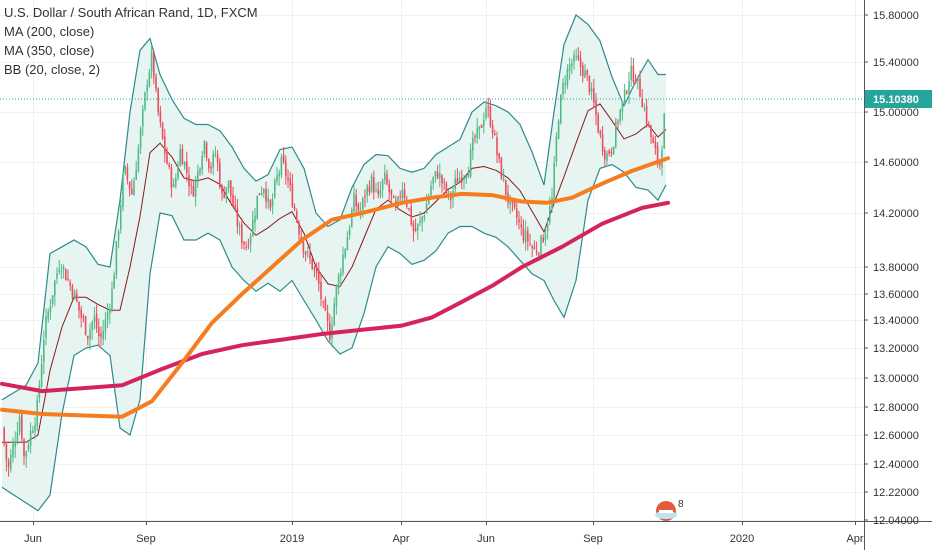  I want to click on y-tick-label-8: 13.20000, so click(896, 349).